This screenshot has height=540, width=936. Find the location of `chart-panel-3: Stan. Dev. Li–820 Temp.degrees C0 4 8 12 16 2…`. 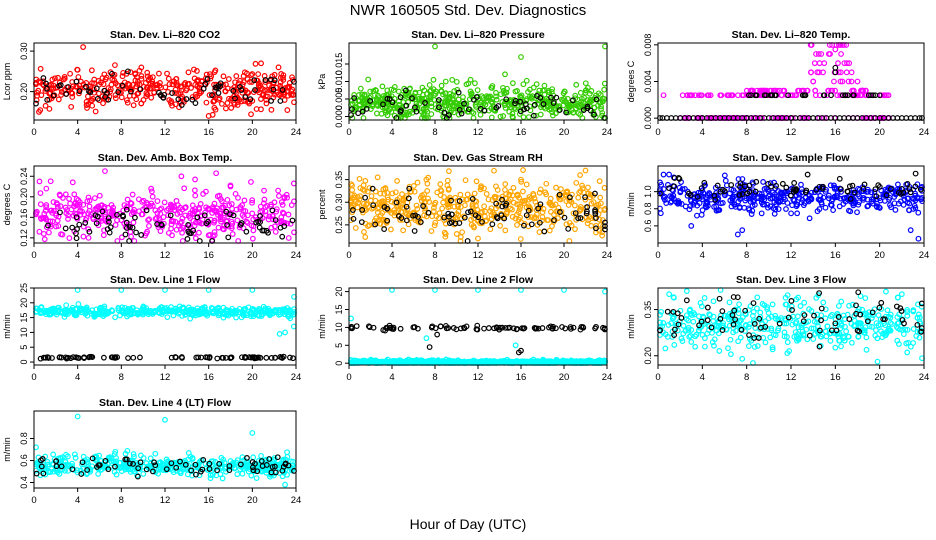

chart-panel-3: Stan. Dev. Li–820 Temp.degrees C0 4 8 12 16 2… is located at coordinates (777, 83).